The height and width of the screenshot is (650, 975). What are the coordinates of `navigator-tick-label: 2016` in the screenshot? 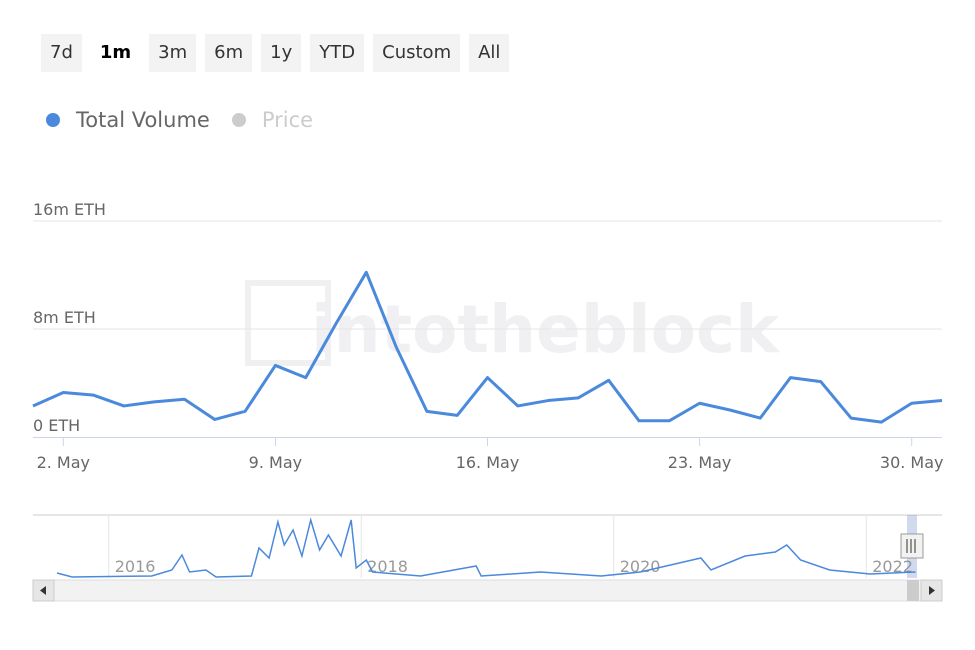 It's located at (135, 566).